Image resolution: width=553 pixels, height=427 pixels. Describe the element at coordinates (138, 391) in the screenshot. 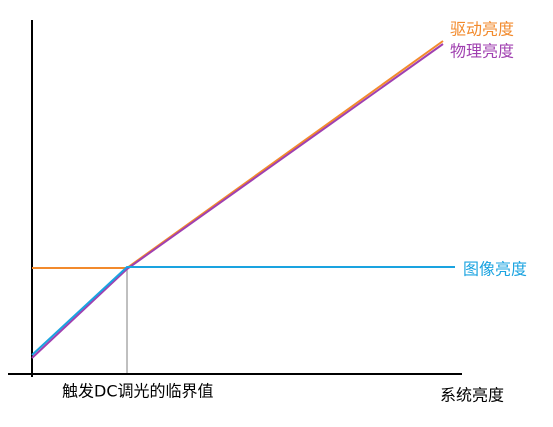

I see `threshold-label: 触发DC调光的临界值` at that location.